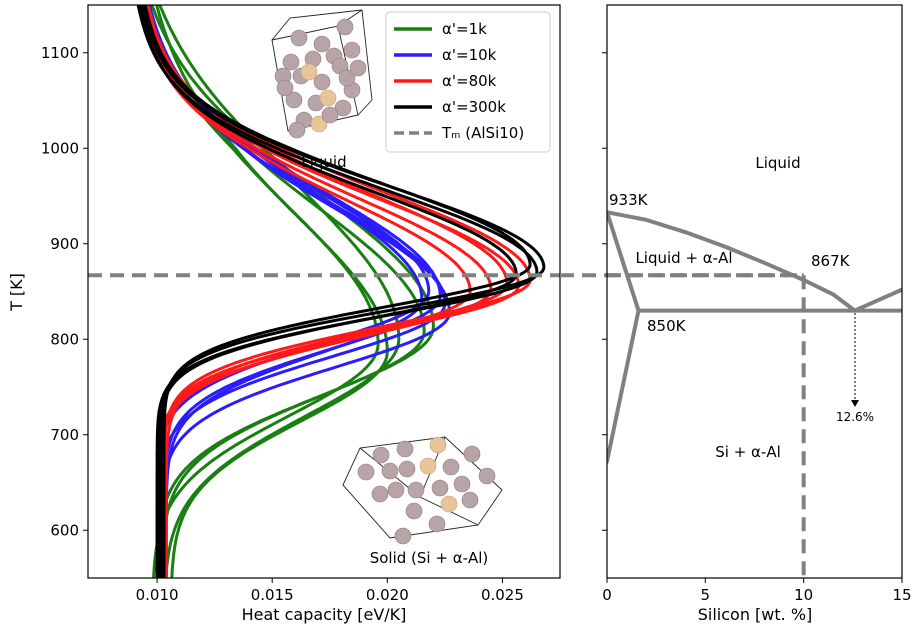 This screenshot has width=912, height=629. I want to click on solvus-line, so click(624, 386).